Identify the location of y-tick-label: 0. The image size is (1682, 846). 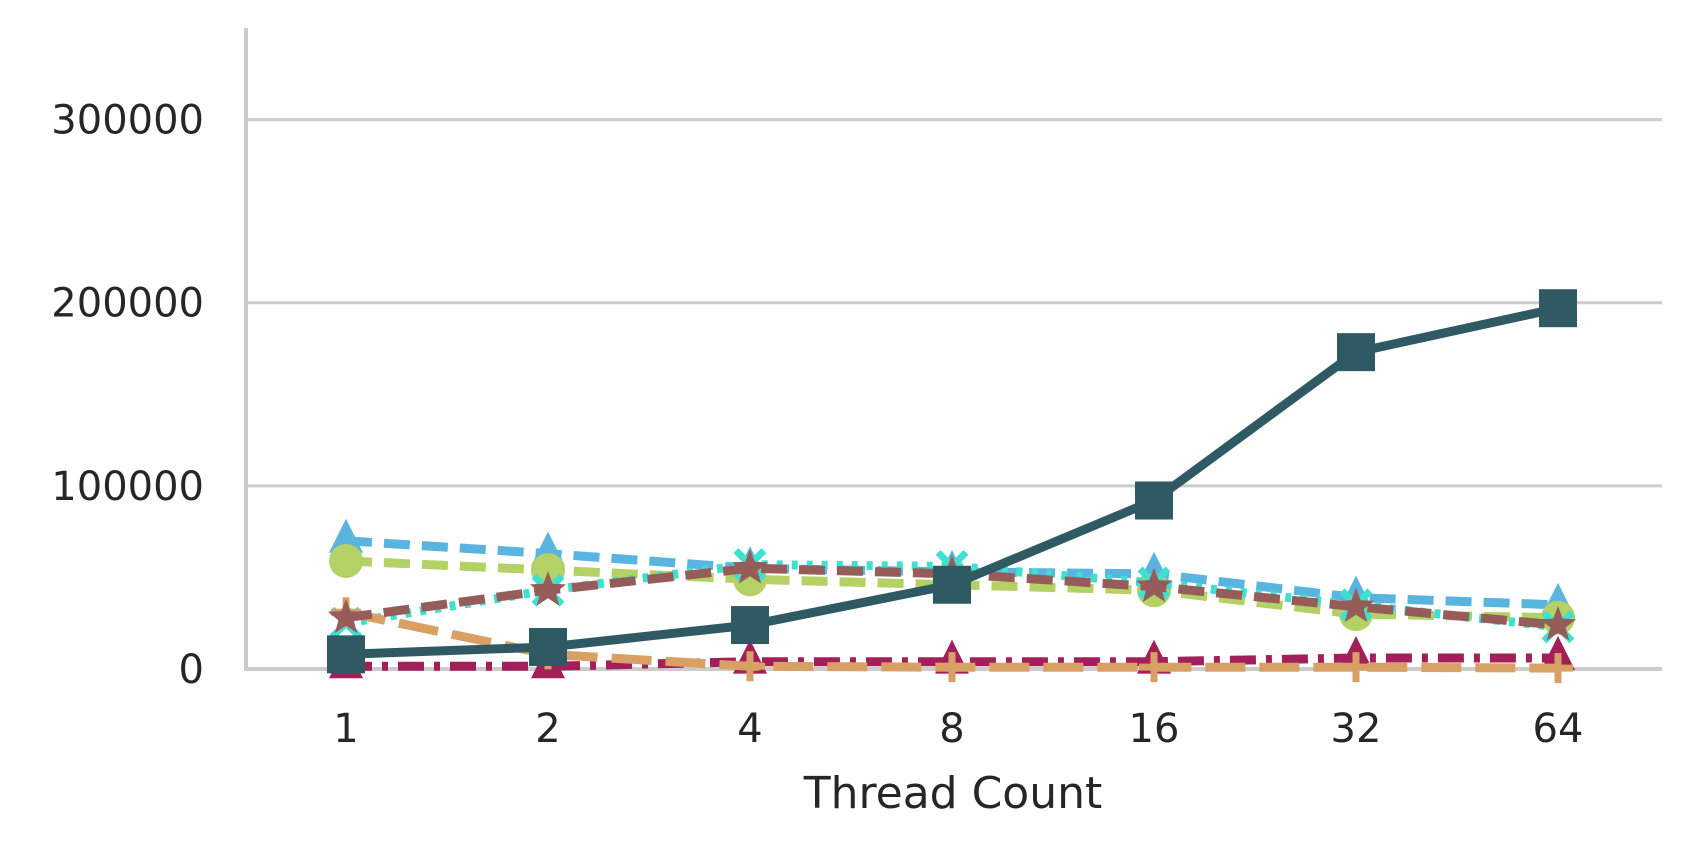
(191, 670).